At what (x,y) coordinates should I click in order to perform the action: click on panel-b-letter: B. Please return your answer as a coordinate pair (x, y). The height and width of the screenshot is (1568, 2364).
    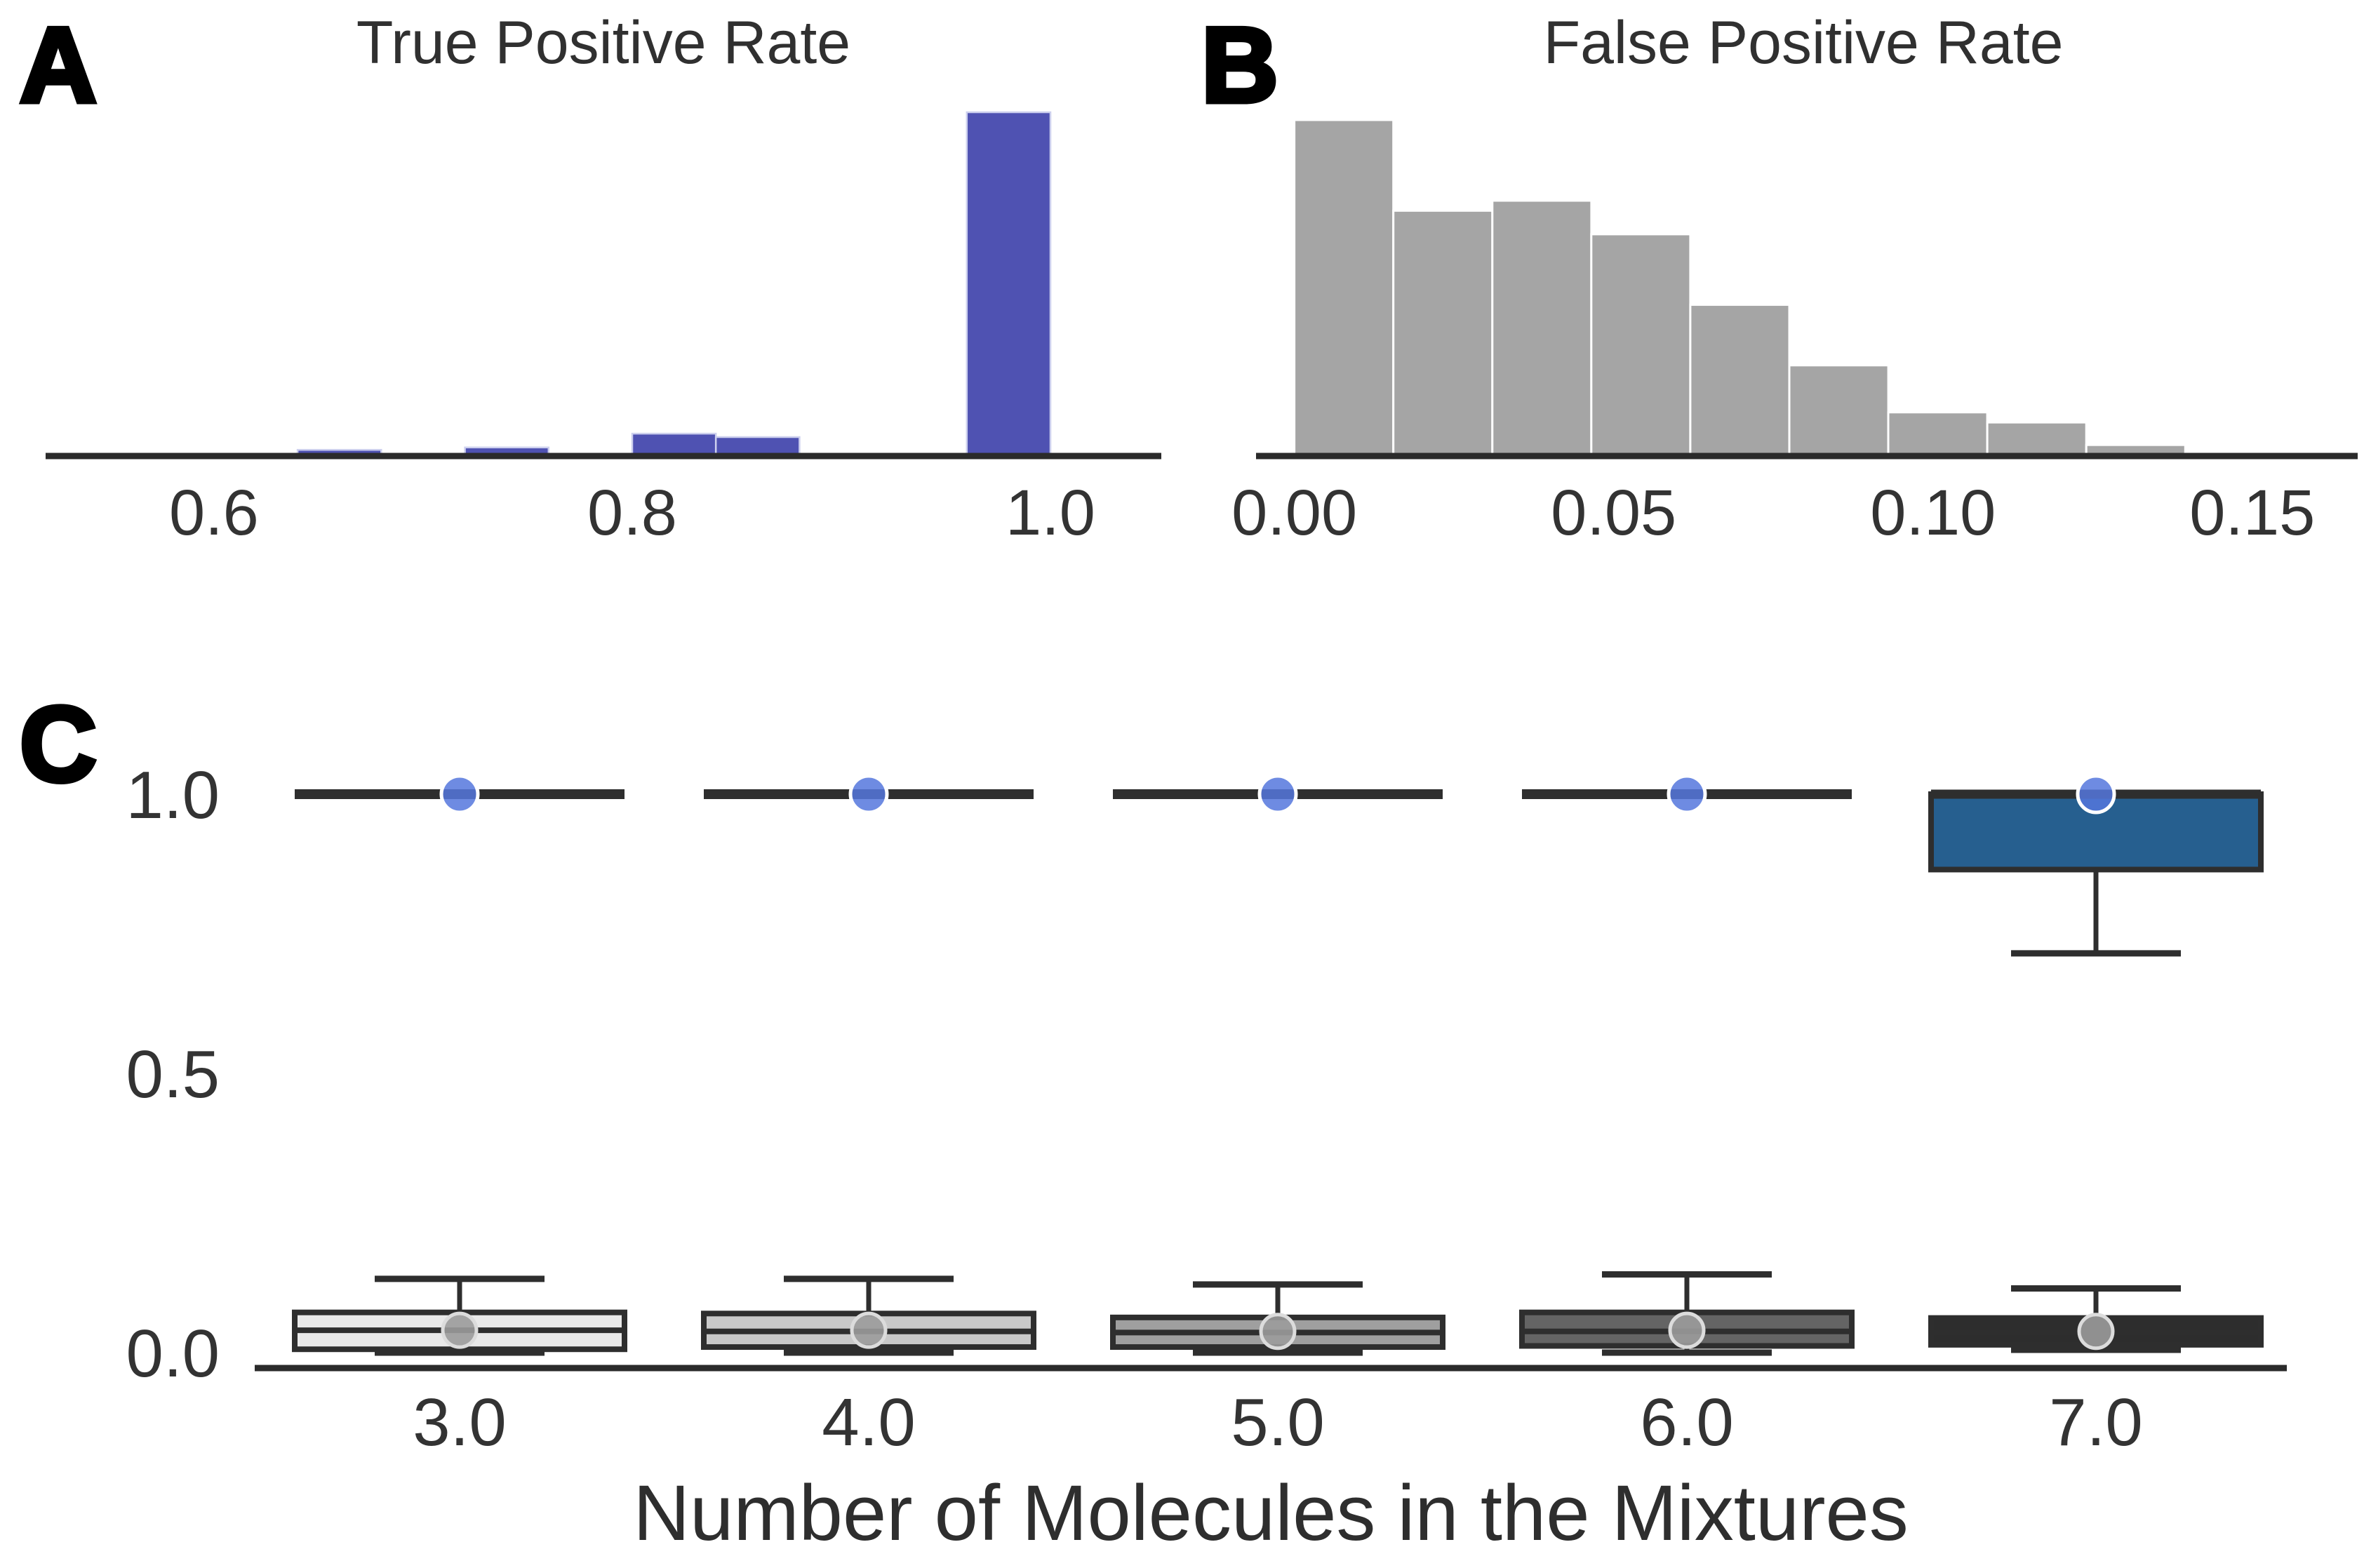
    Looking at the image, I should click on (1239, 65).